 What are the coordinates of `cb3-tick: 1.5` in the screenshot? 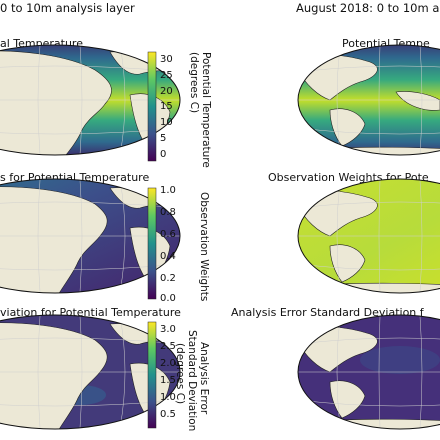 It's located at (168, 380).